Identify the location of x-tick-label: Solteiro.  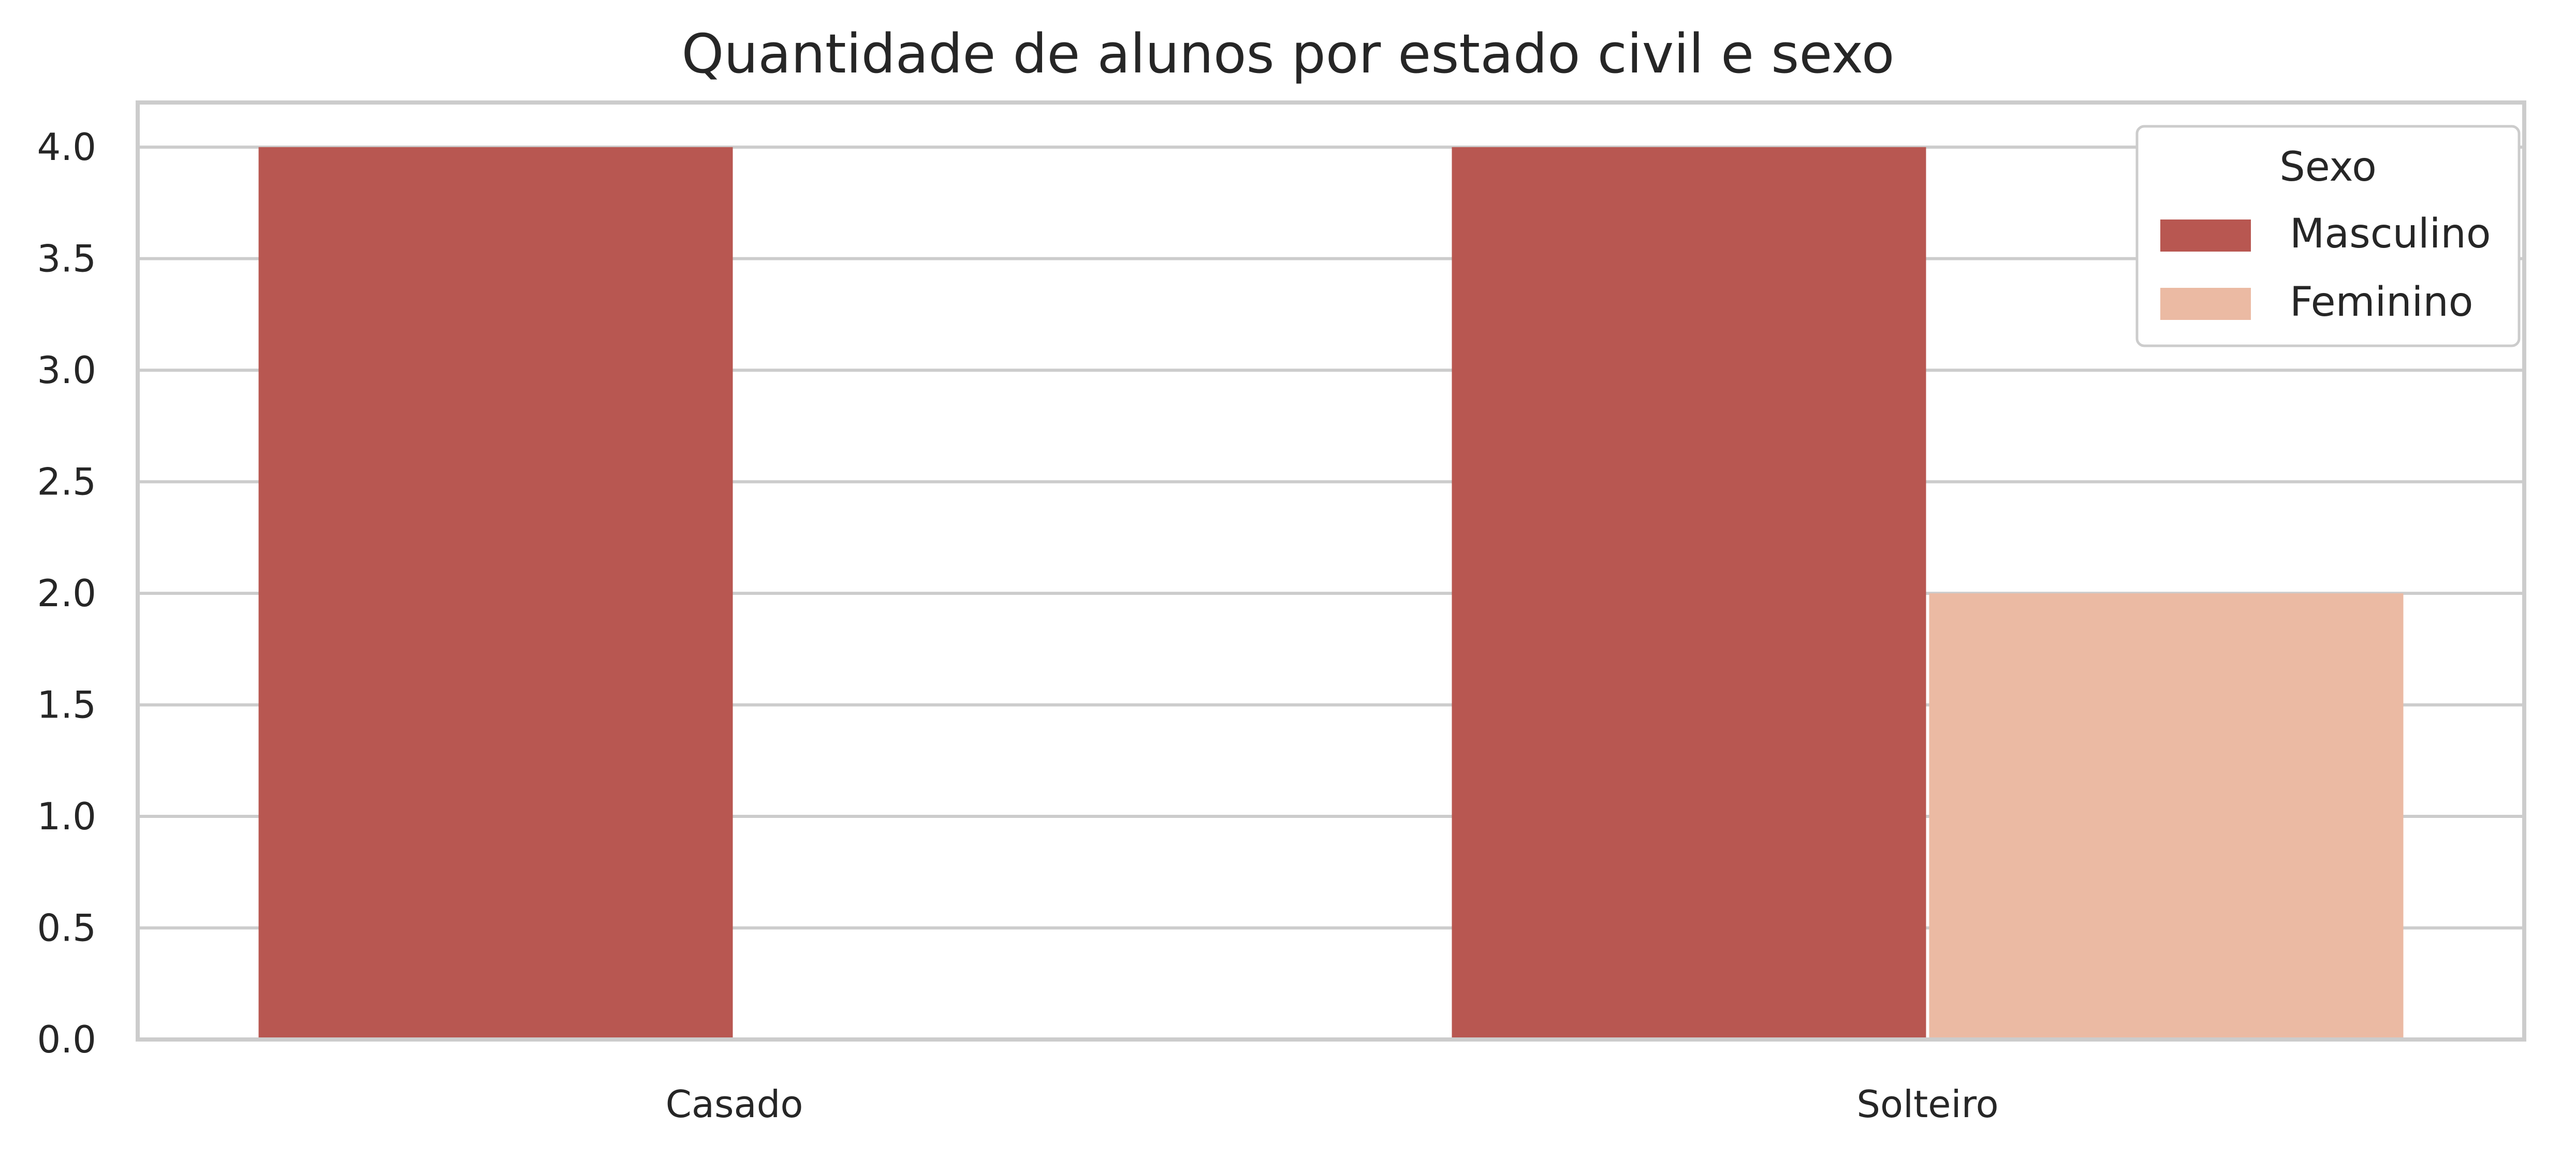
(1927, 1104).